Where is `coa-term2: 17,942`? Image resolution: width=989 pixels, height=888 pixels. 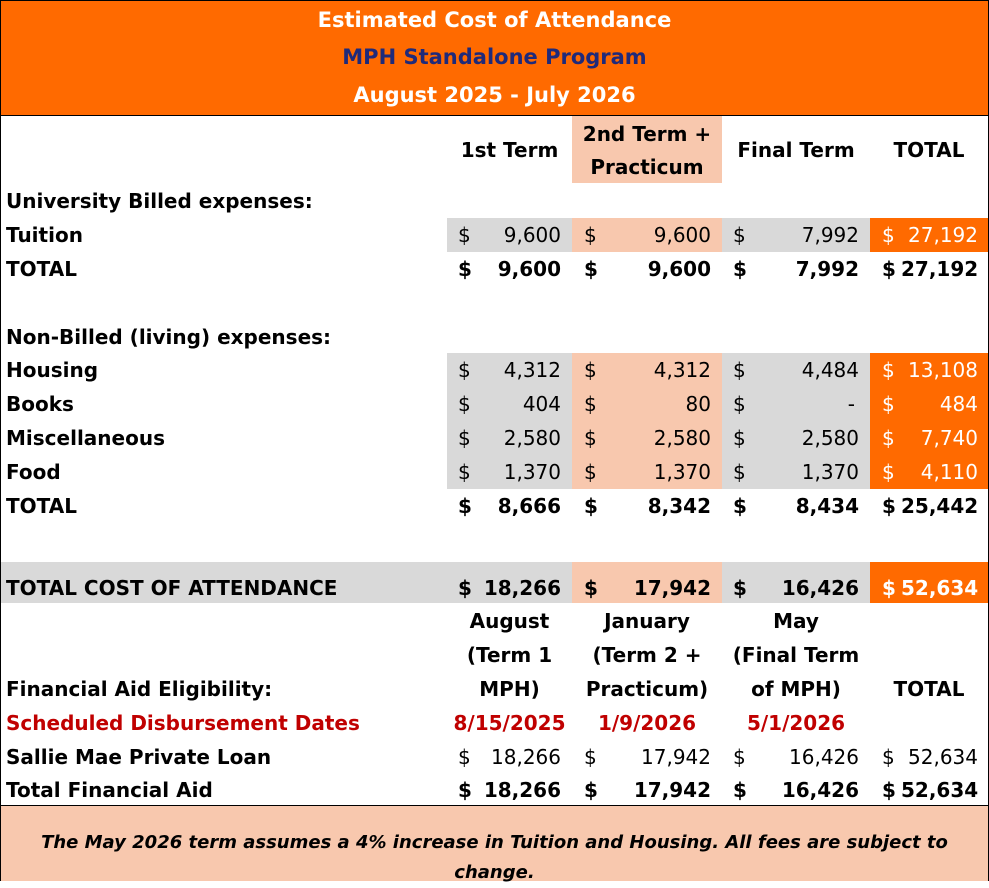 coa-term2: 17,942 is located at coordinates (672, 588).